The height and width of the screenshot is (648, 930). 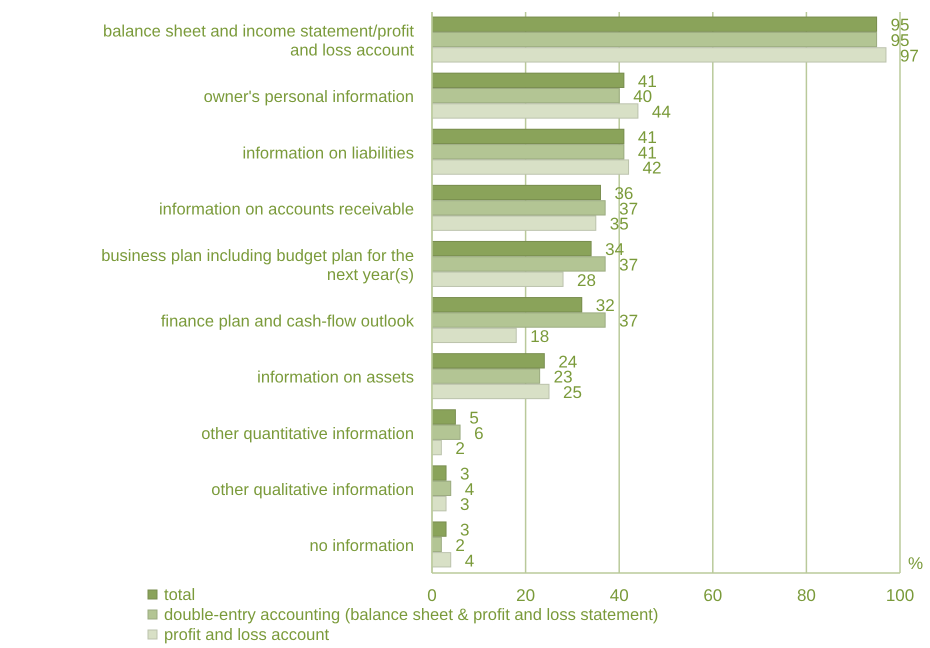 I want to click on legend-label: profit and loss account, so click(x=247, y=635).